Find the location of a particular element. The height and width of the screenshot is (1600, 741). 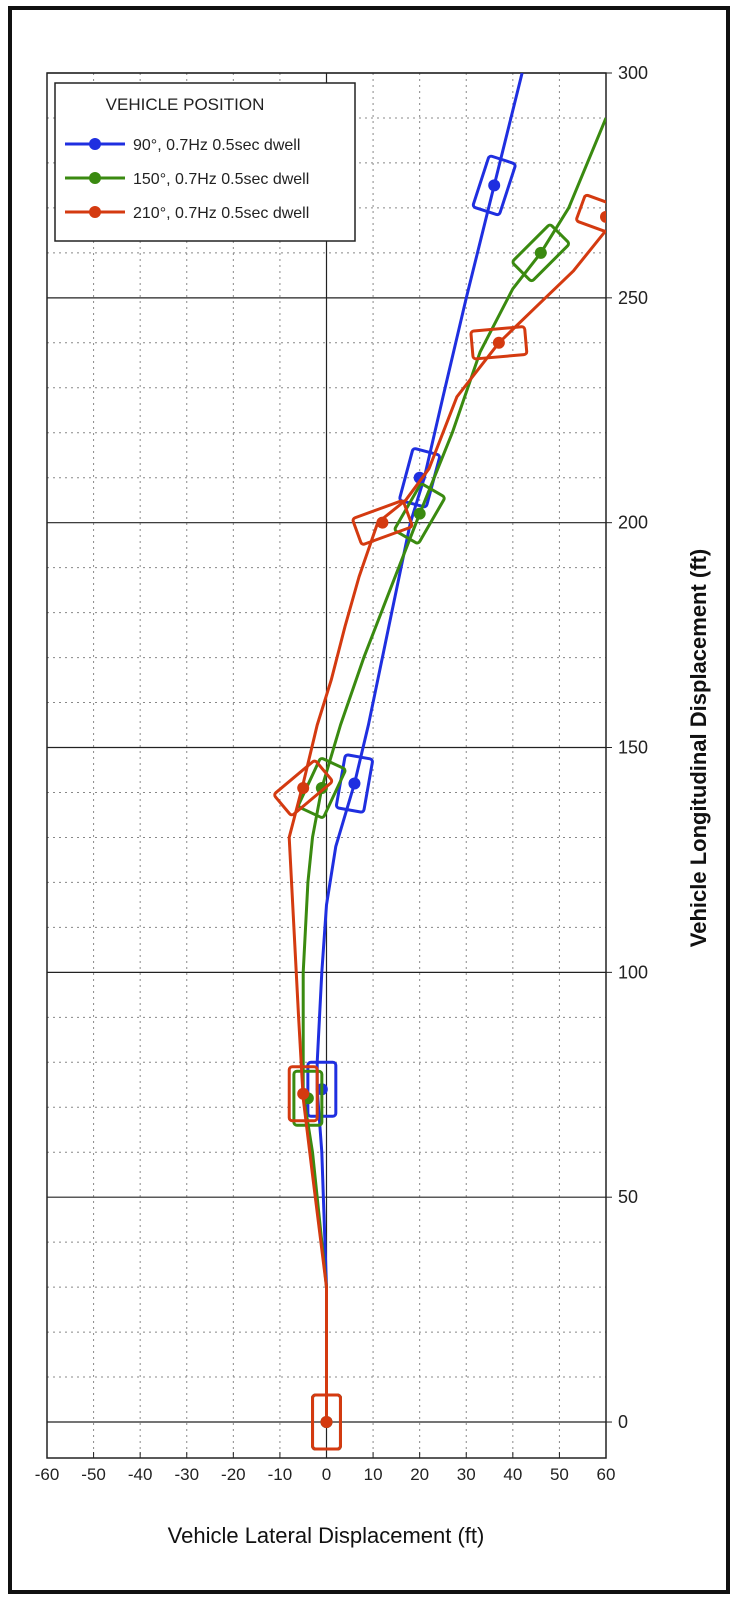

x-tick-label: 10 is located at coordinates (373, 1474).